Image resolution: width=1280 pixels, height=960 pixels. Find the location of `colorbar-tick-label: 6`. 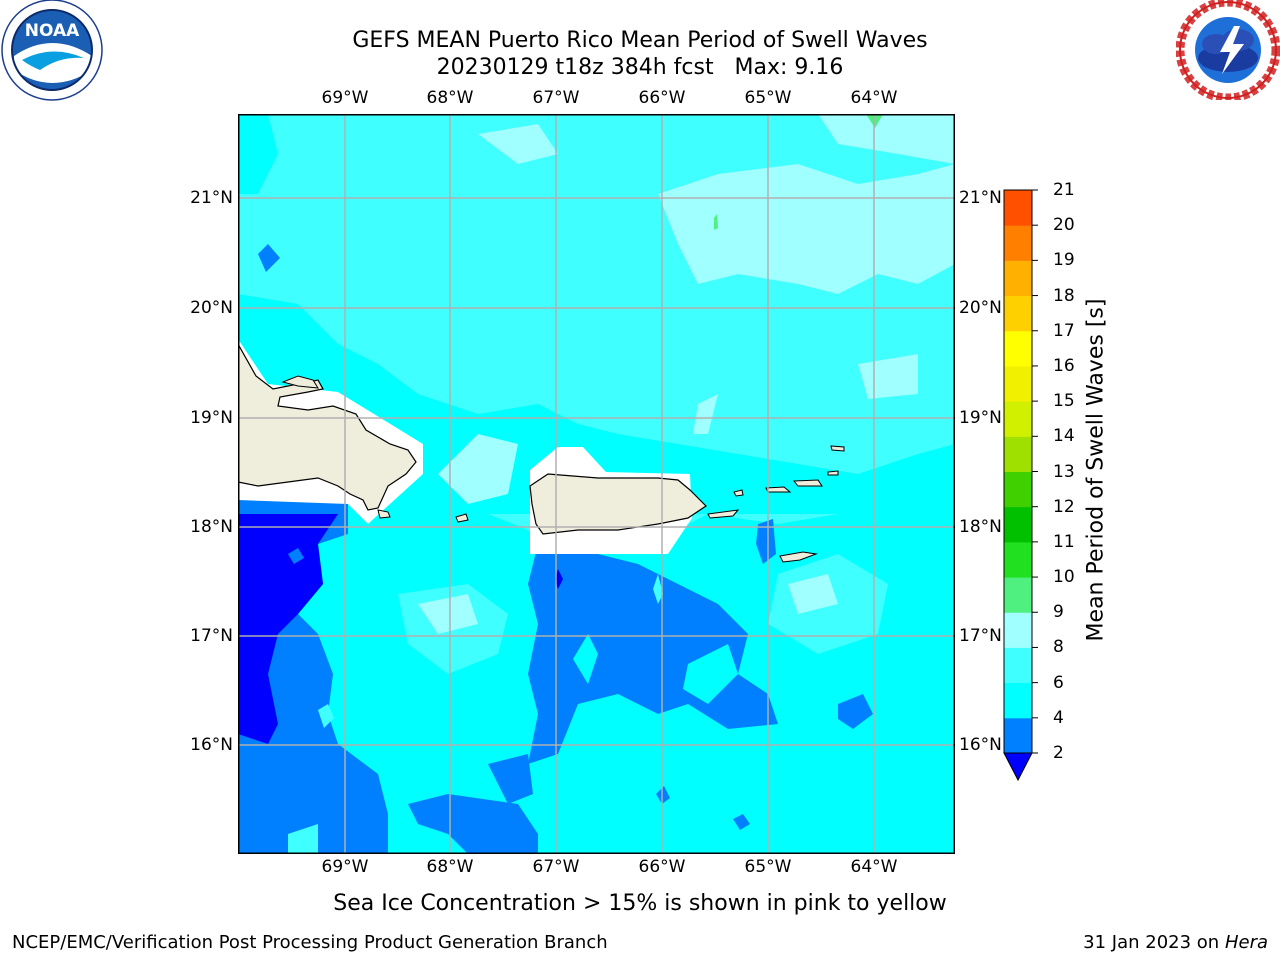

colorbar-tick-label: 6 is located at coordinates (1058, 682).